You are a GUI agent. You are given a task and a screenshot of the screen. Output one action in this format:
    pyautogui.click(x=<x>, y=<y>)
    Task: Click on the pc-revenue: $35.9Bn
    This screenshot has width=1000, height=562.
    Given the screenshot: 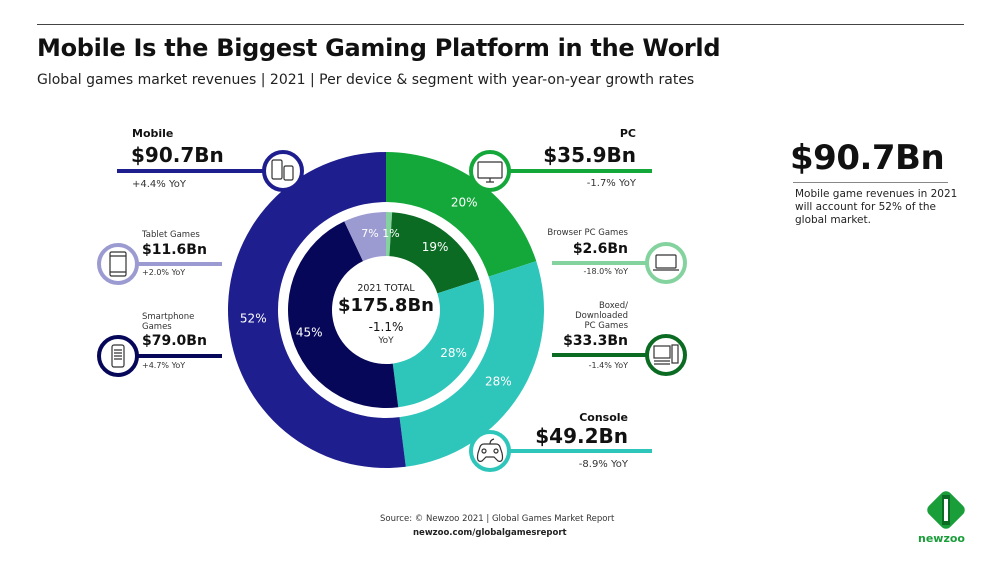 What is the action you would take?
    pyautogui.click(x=589, y=155)
    